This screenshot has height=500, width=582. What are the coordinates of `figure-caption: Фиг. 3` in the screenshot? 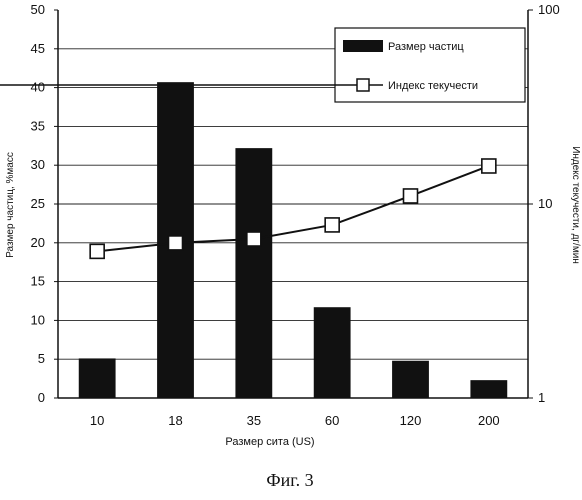 It's located at (289, 480).